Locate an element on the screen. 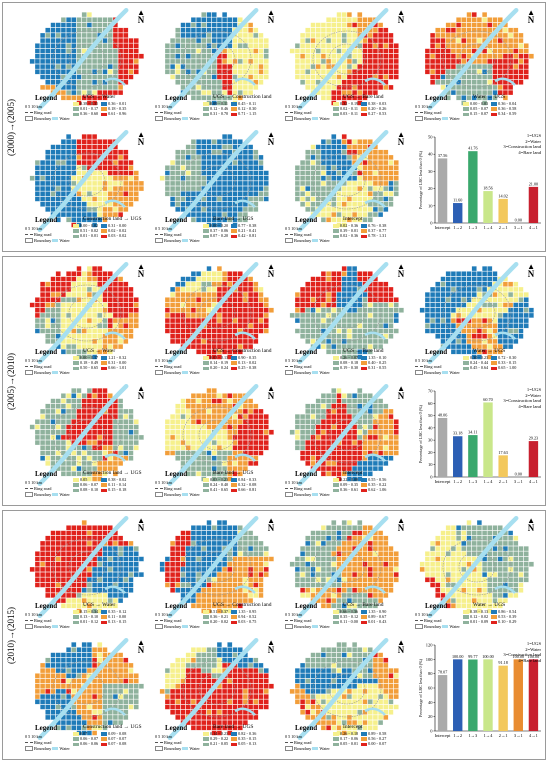 This screenshot has height=764, width=550. legend-item: 0.12 - 0.46 is located at coordinates (215, 108).